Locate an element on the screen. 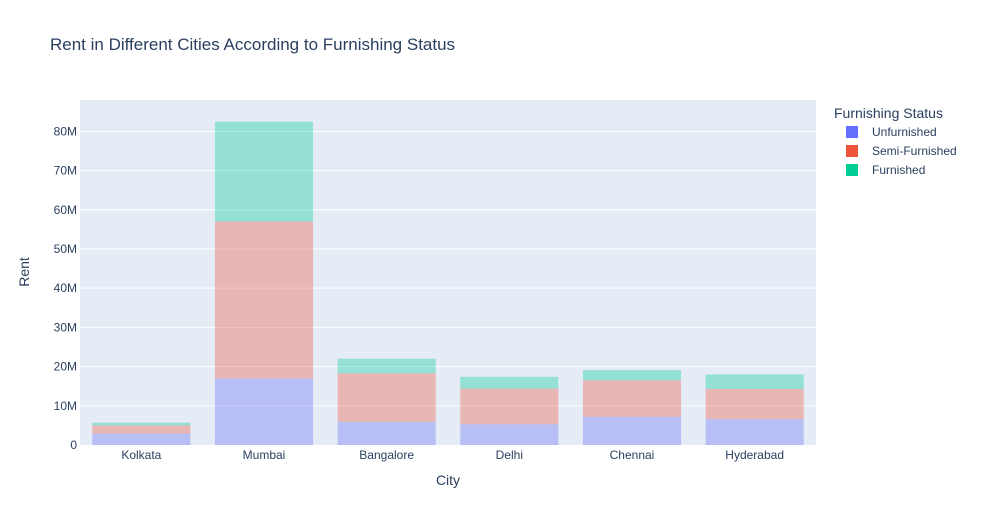  y-axis-title: Rent is located at coordinates (24, 272).